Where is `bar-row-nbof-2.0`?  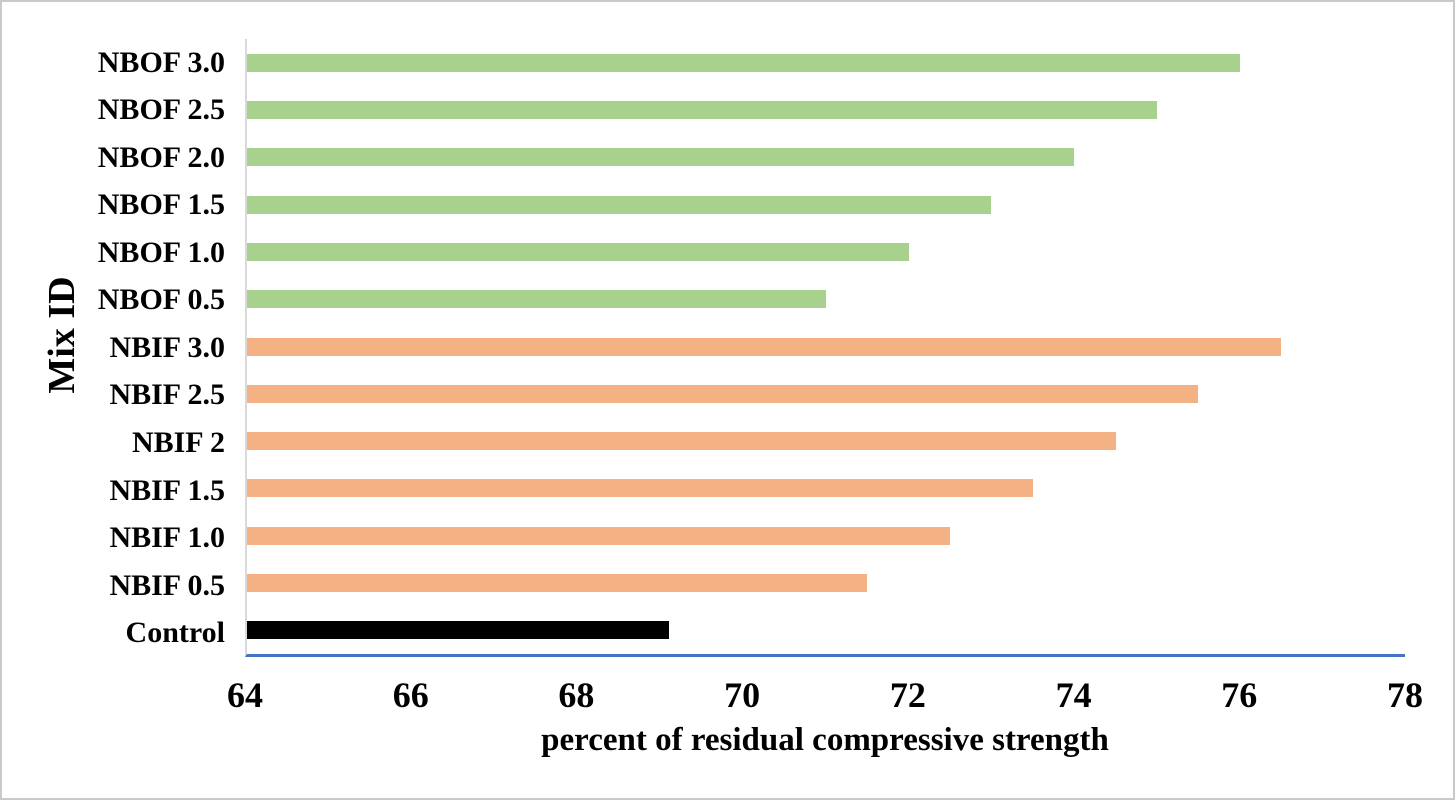
bar-row-nbof-2.0 is located at coordinates (826, 157).